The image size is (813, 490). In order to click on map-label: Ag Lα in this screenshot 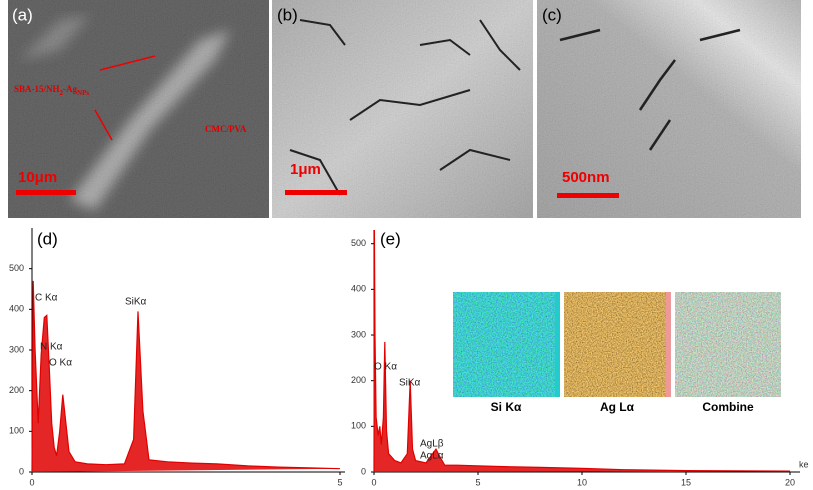, I will do `click(617, 407)`.